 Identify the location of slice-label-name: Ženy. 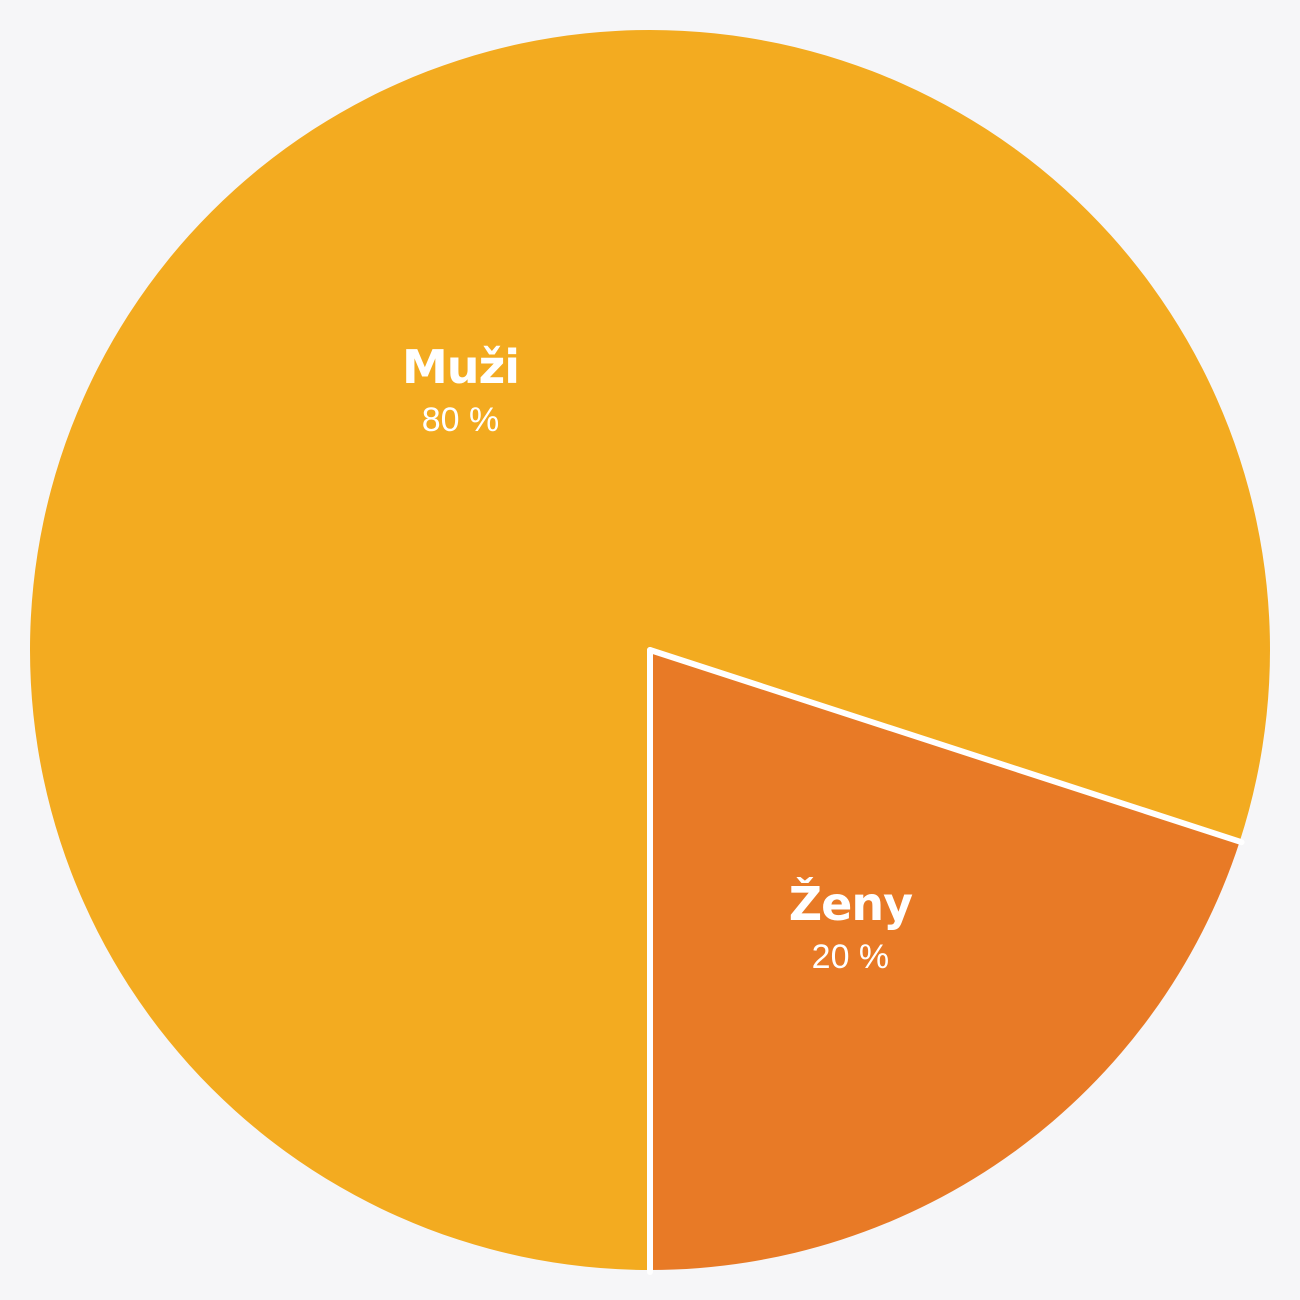
(851, 904).